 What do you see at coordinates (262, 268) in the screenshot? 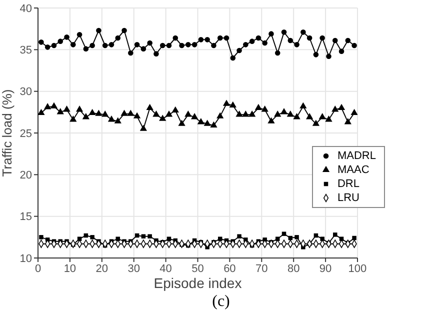
I see `x-tick-label: 70` at bounding box center [262, 268].